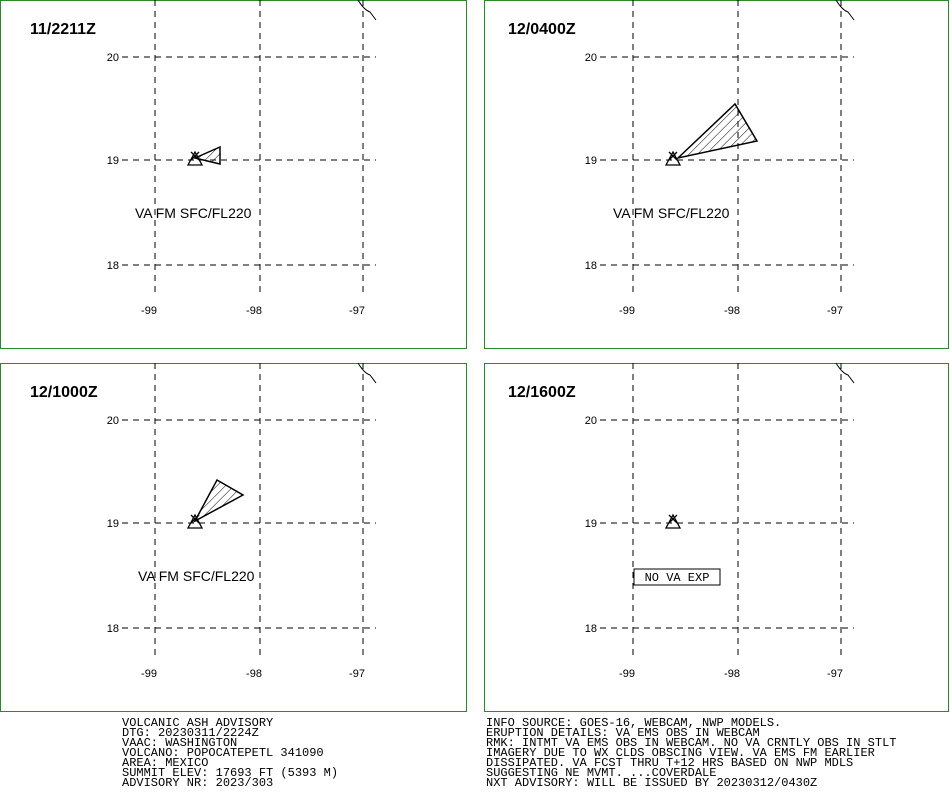 Image resolution: width=950 pixels, height=812 pixels. What do you see at coordinates (63, 29) in the screenshot?
I see `panel-title: 11/2211Z` at bounding box center [63, 29].